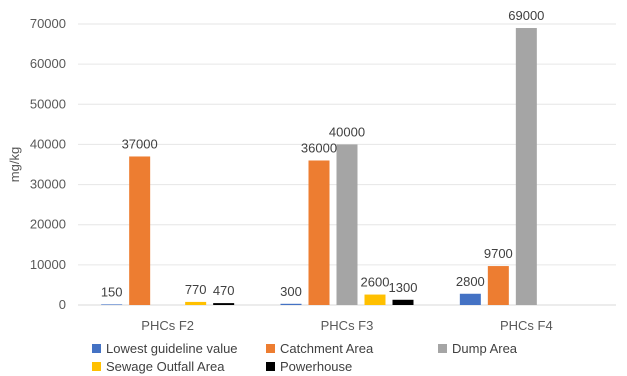 The image size is (627, 376). What do you see at coordinates (48, 23) in the screenshot?
I see `y-tick-label: 70000` at bounding box center [48, 23].